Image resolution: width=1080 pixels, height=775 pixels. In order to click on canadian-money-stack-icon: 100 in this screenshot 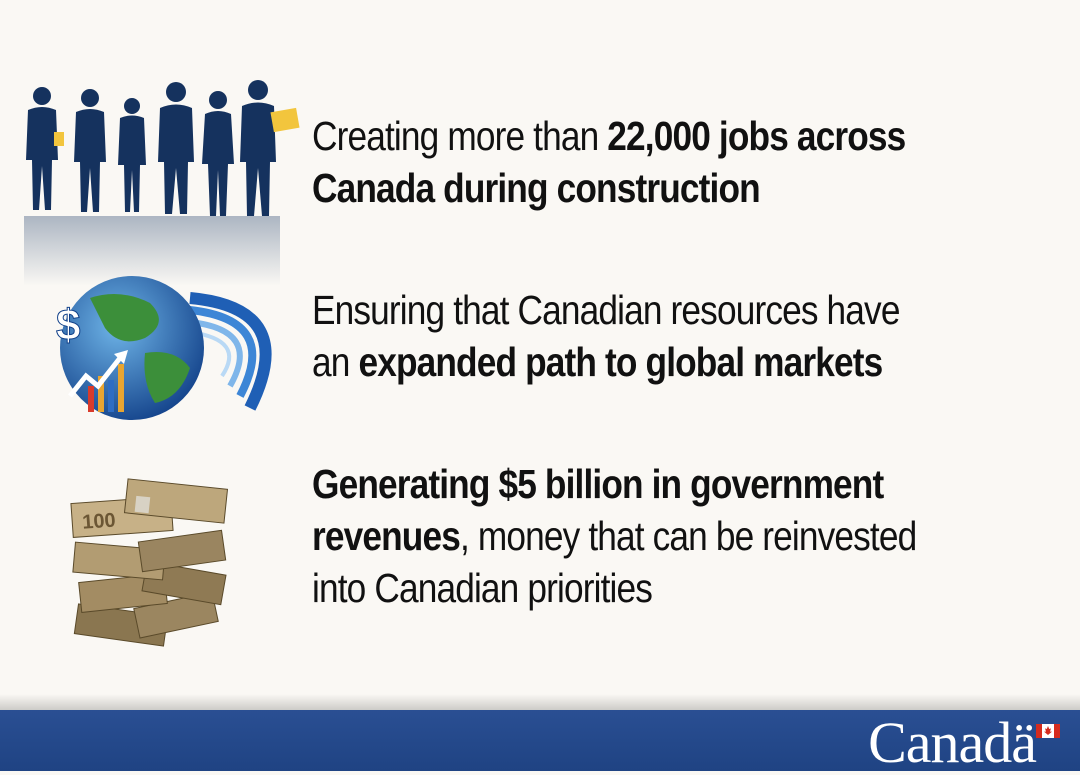, I will do `click(149, 562)`.